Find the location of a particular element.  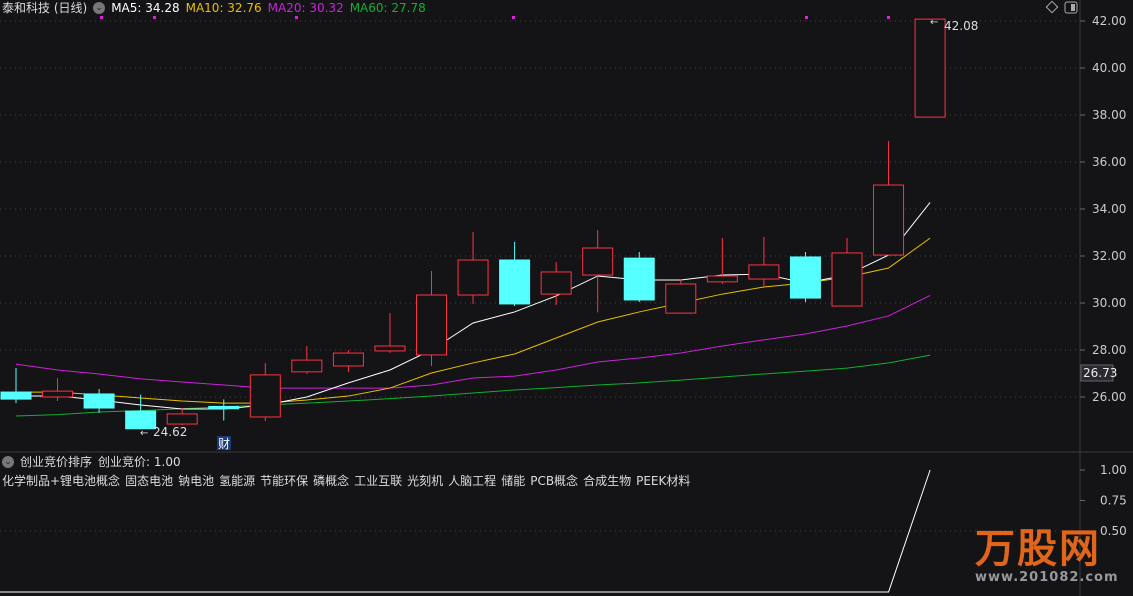

y-tick-label: 36.00 is located at coordinates (1109, 162).